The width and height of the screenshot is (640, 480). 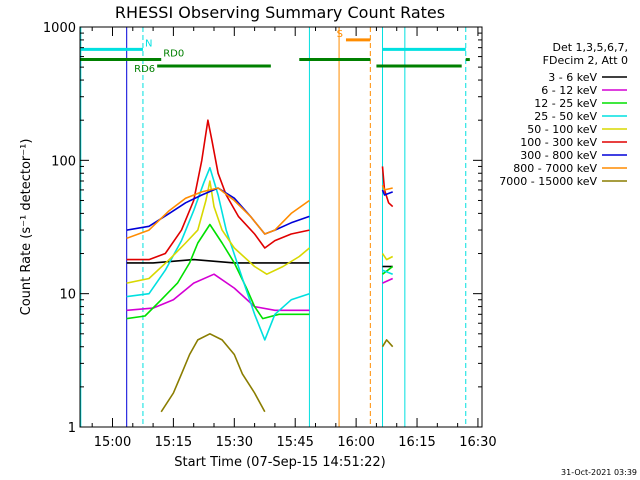 What do you see at coordinates (548, 181) in the screenshot?
I see `legend-label-8: 7000 - 15000 keV` at bounding box center [548, 181].